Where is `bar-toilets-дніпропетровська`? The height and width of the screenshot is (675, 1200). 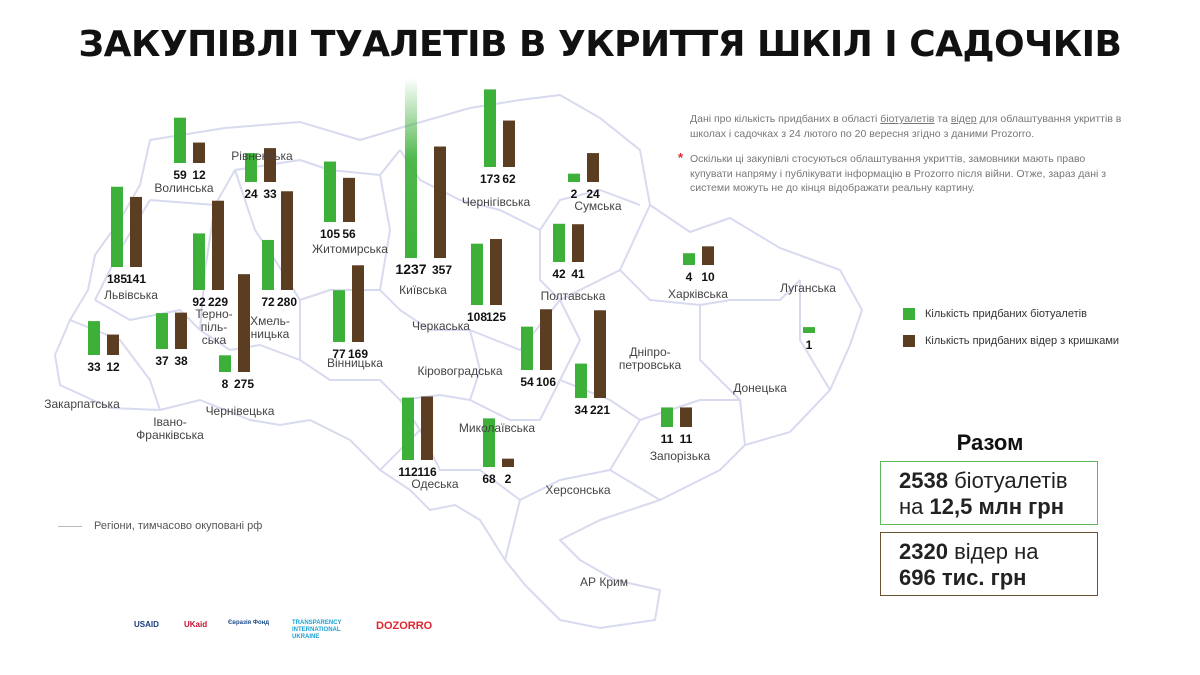
bar-toilets-дніпропетровська is located at coordinates (581, 380).